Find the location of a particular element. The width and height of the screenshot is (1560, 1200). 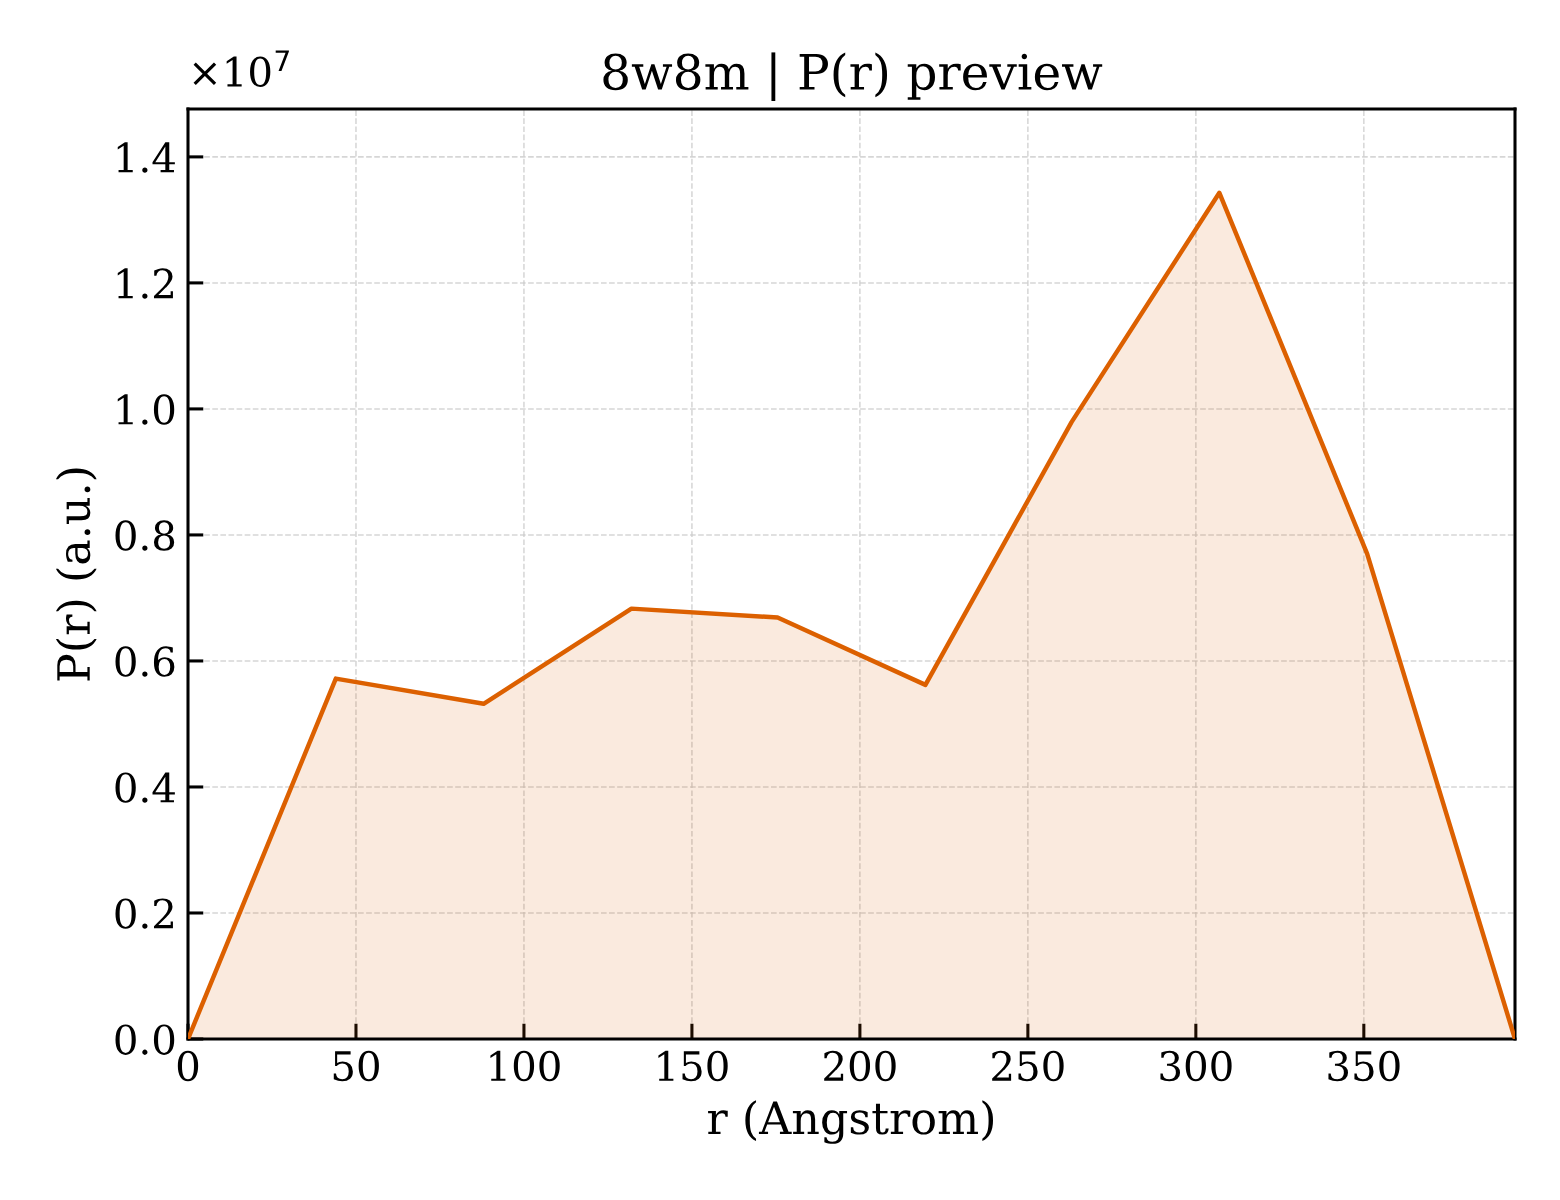

x-tick-label: 200 is located at coordinates (860, 1066).